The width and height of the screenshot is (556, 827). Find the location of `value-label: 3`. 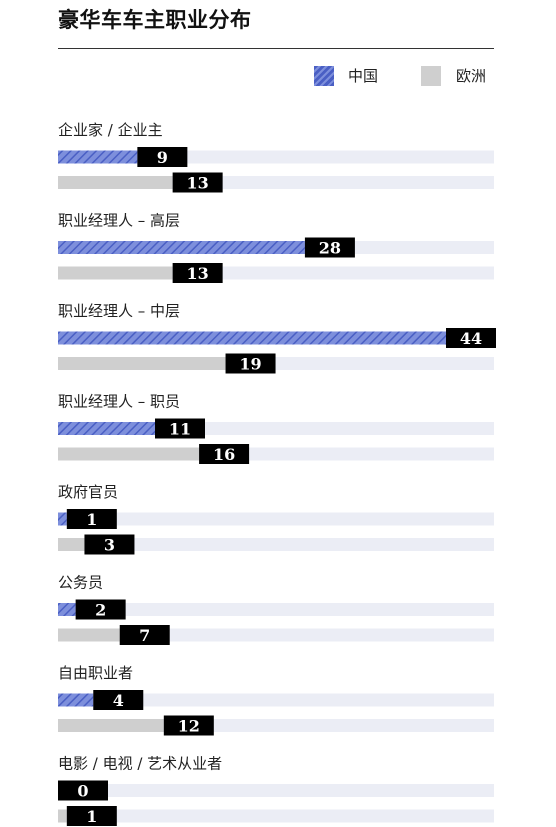

value-label: 3 is located at coordinates (109, 545).